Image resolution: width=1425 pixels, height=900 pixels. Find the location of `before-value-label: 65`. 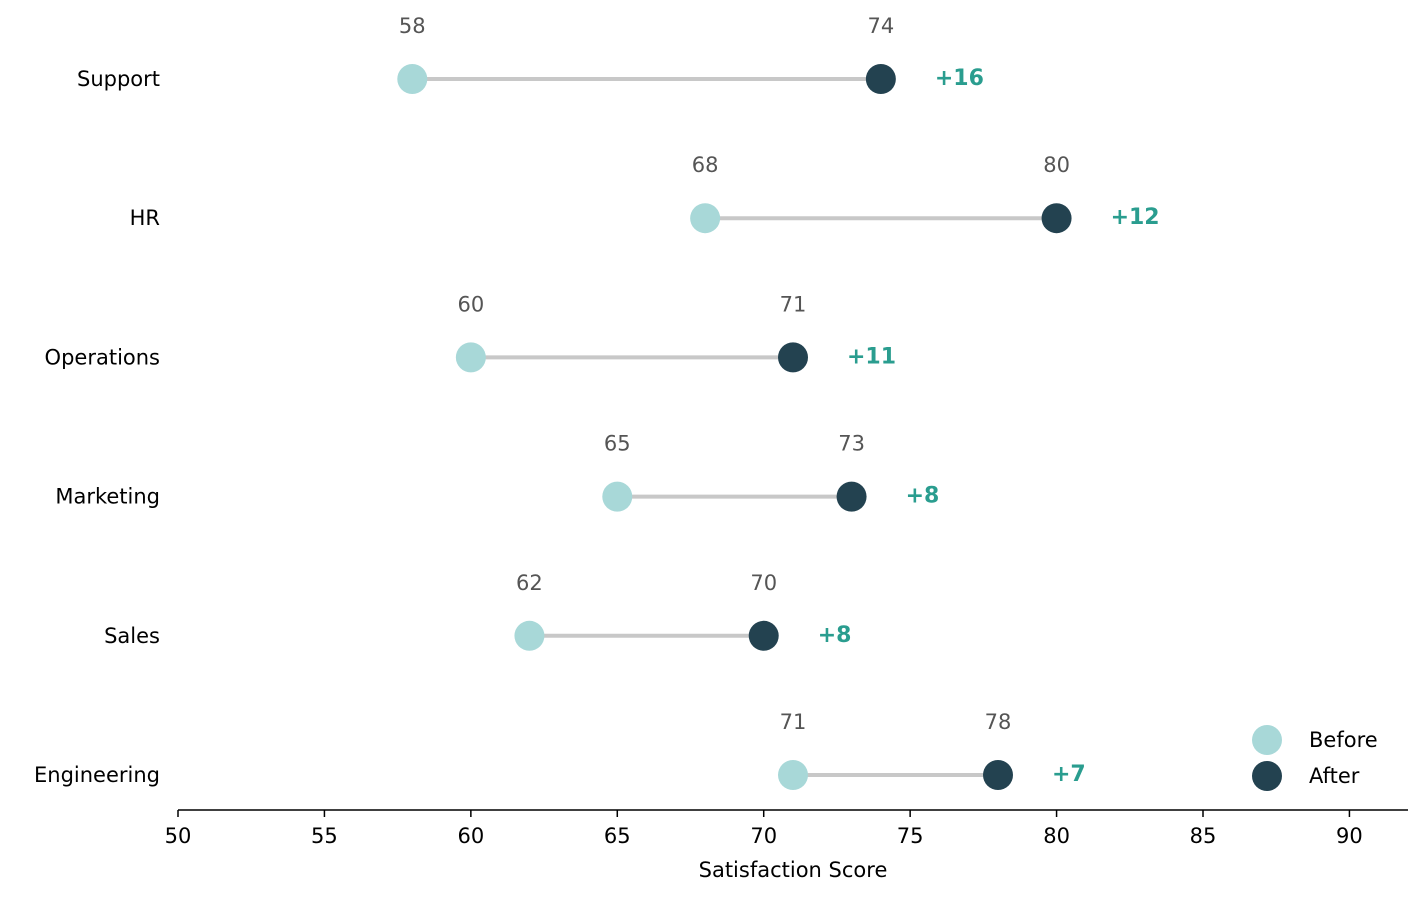

before-value-label: 65 is located at coordinates (617, 444).